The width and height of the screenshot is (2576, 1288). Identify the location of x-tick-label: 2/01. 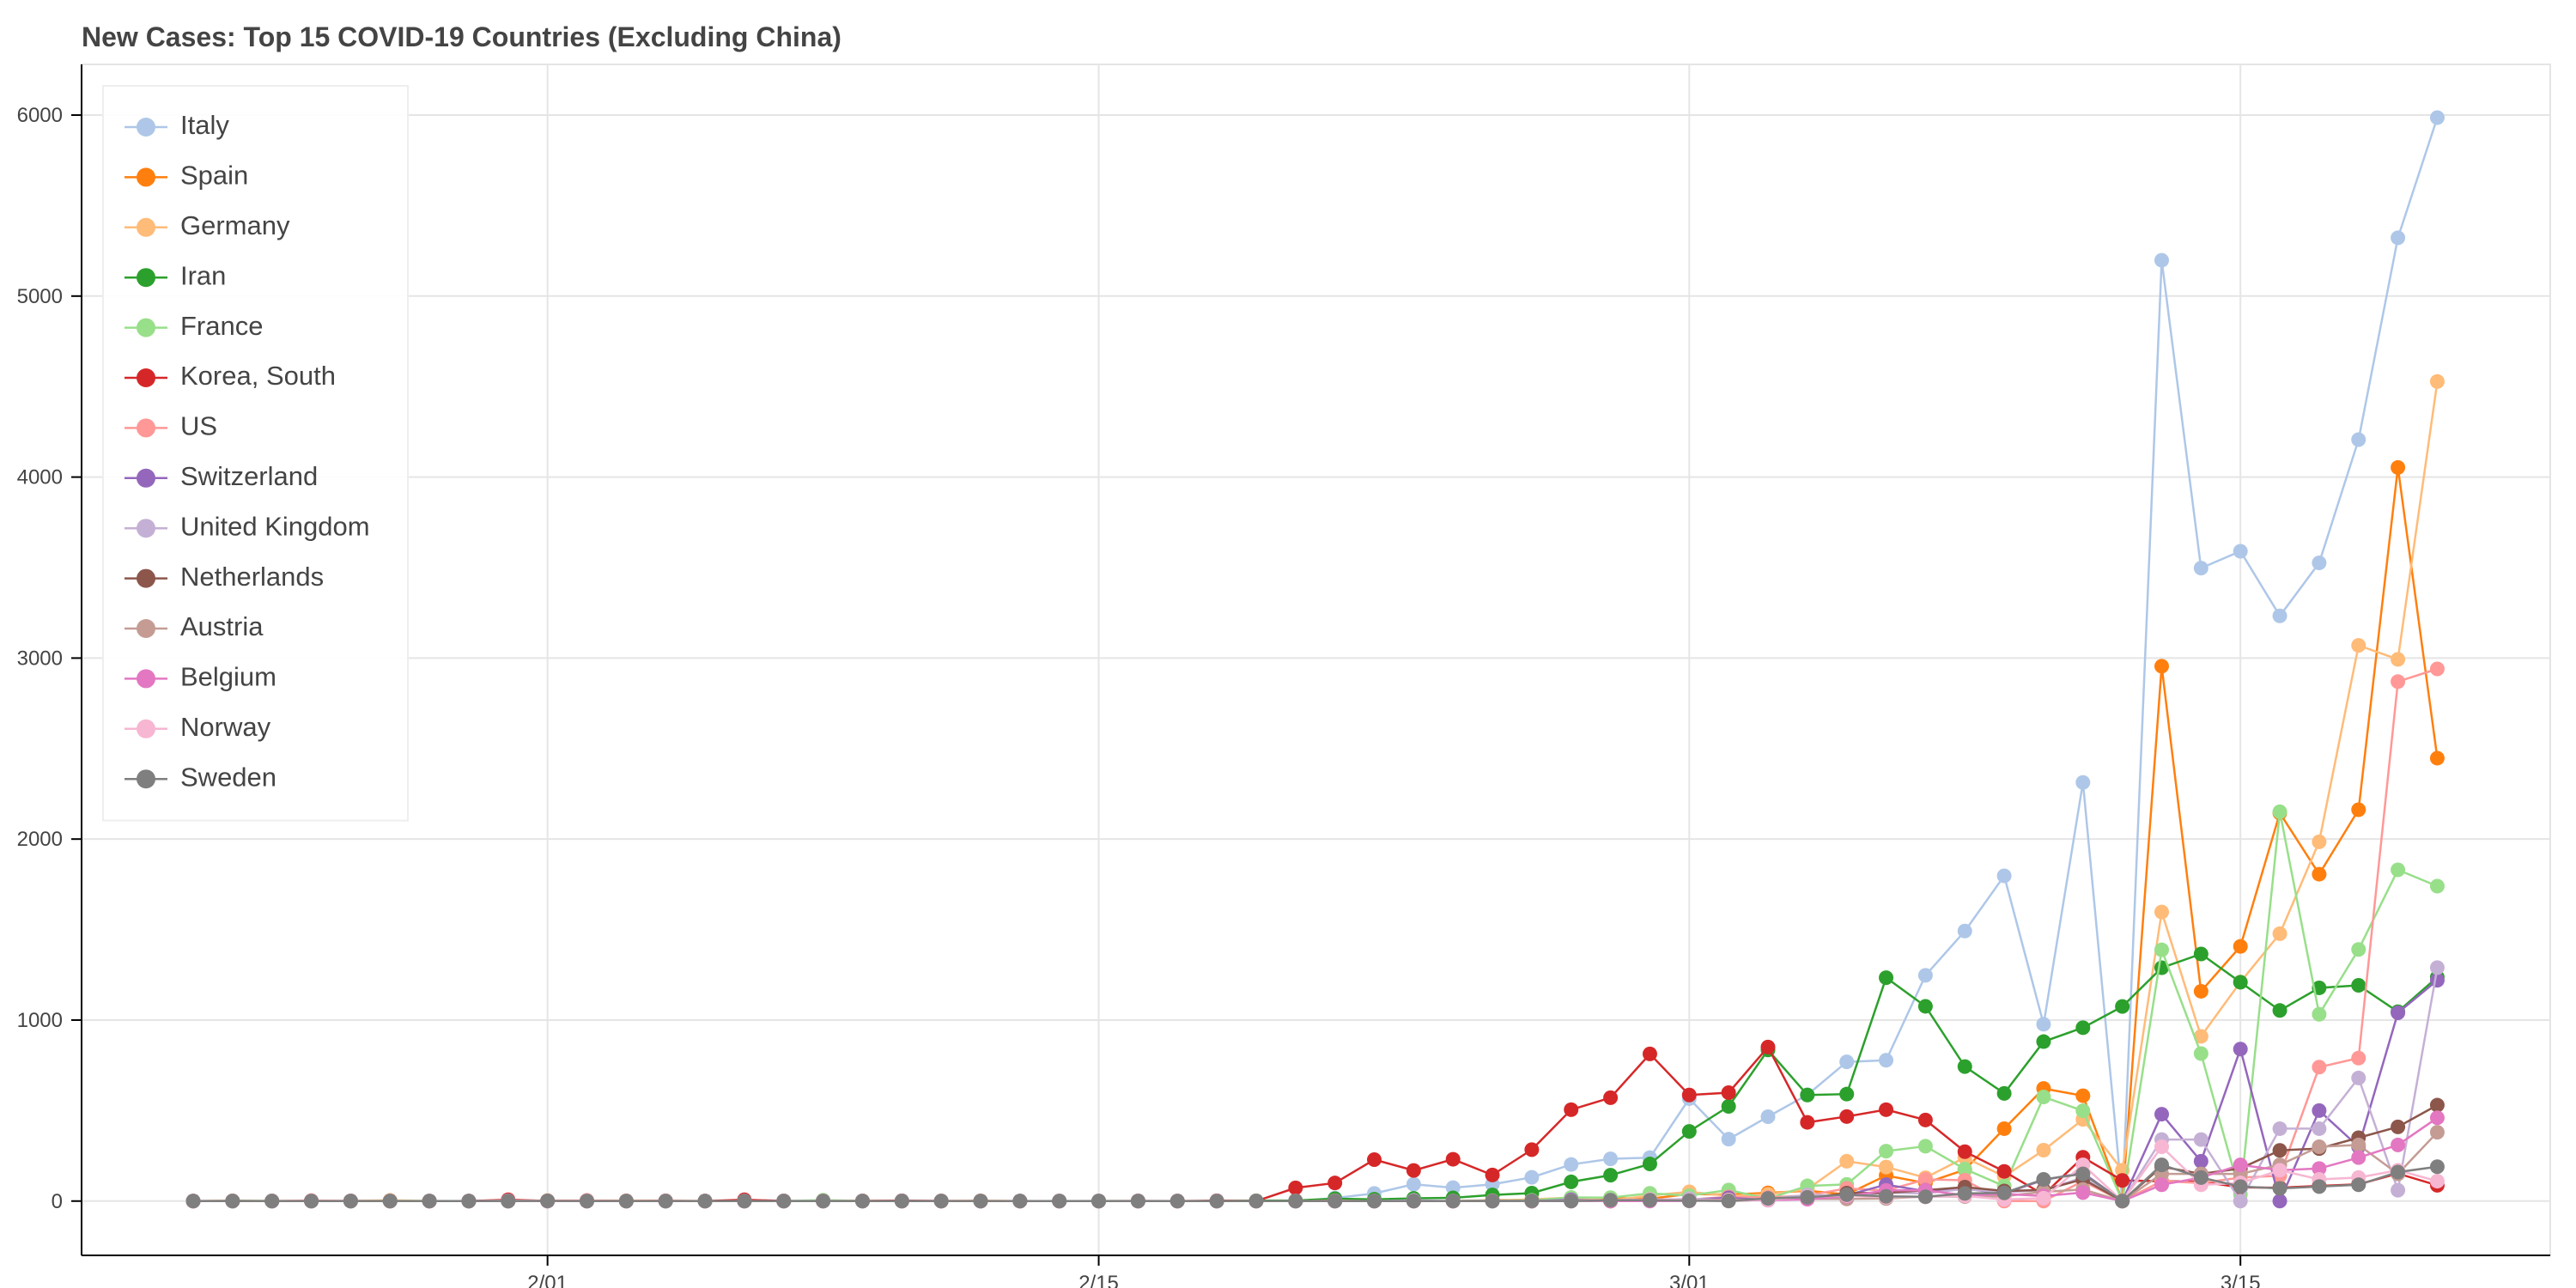
(547, 1280).